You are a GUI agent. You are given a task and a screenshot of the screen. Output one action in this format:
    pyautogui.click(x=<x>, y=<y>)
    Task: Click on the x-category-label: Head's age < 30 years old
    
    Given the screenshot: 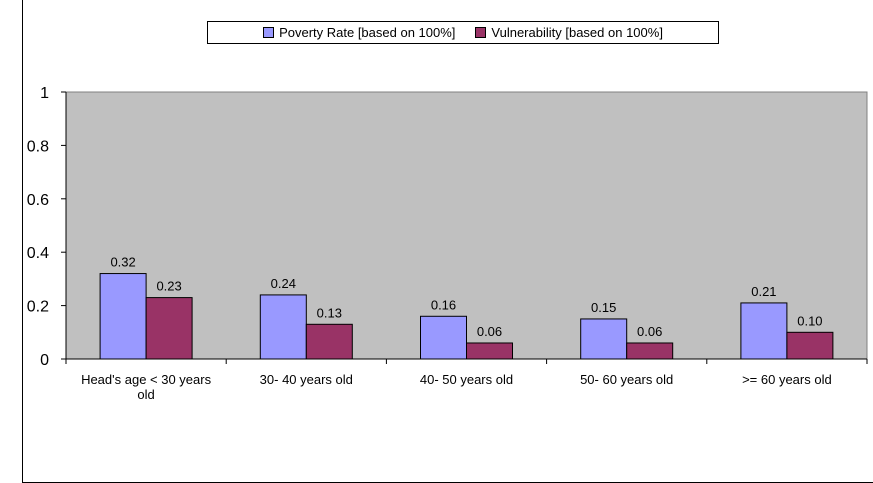 What is the action you would take?
    pyautogui.click(x=146, y=387)
    